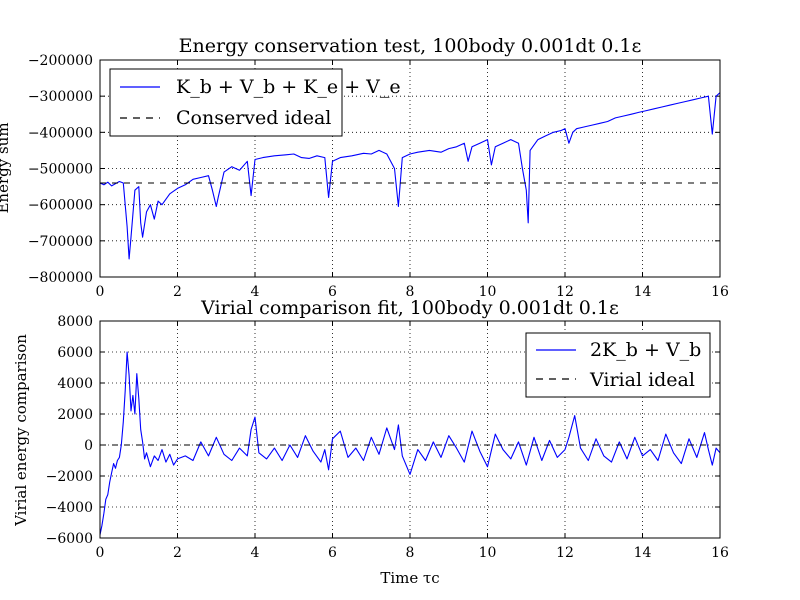 This screenshot has height=600, width=800. Describe the element at coordinates (75, 415) in the screenshot. I see `y-tick-label: 2000` at that location.